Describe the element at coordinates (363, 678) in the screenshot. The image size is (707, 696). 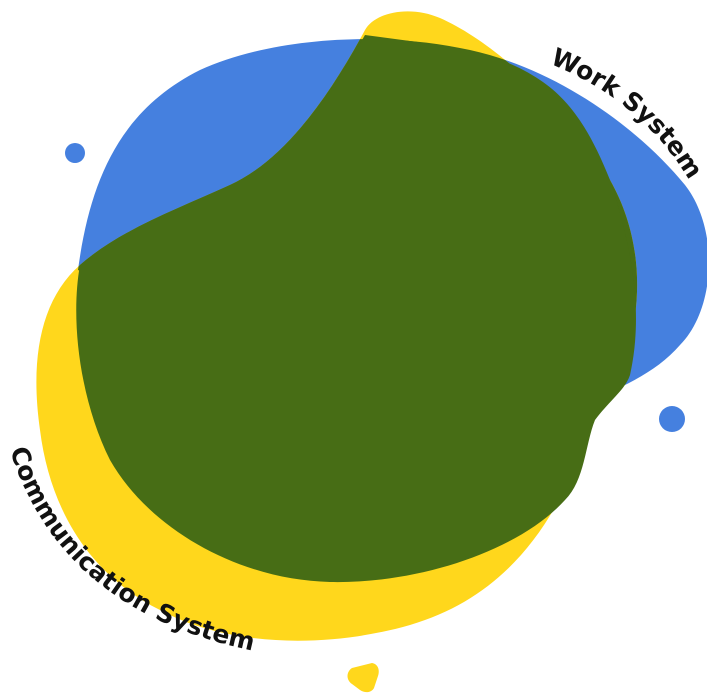
I see `accent-triangle` at that location.